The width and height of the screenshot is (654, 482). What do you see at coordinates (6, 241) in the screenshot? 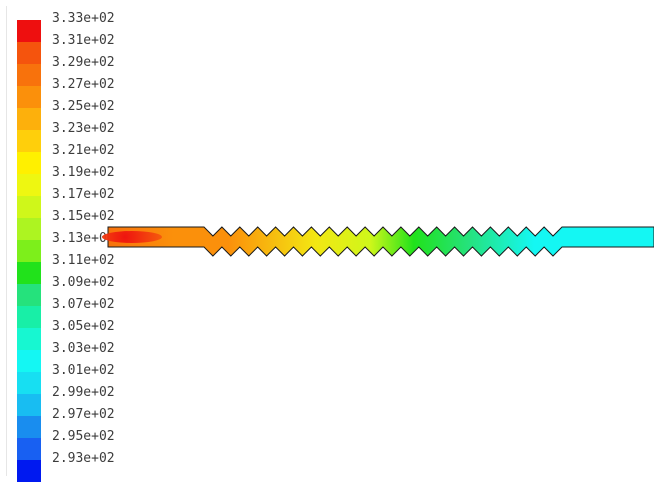
I see `frame-border-line` at bounding box center [6, 241].